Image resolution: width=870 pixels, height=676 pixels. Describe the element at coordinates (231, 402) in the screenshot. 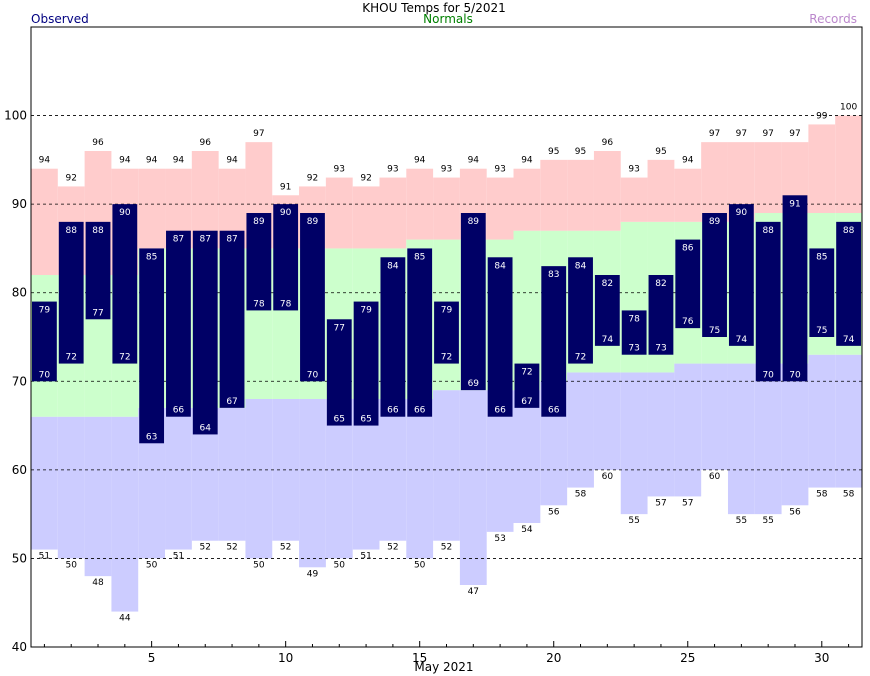

I see `observed-low-label: 67` at that location.